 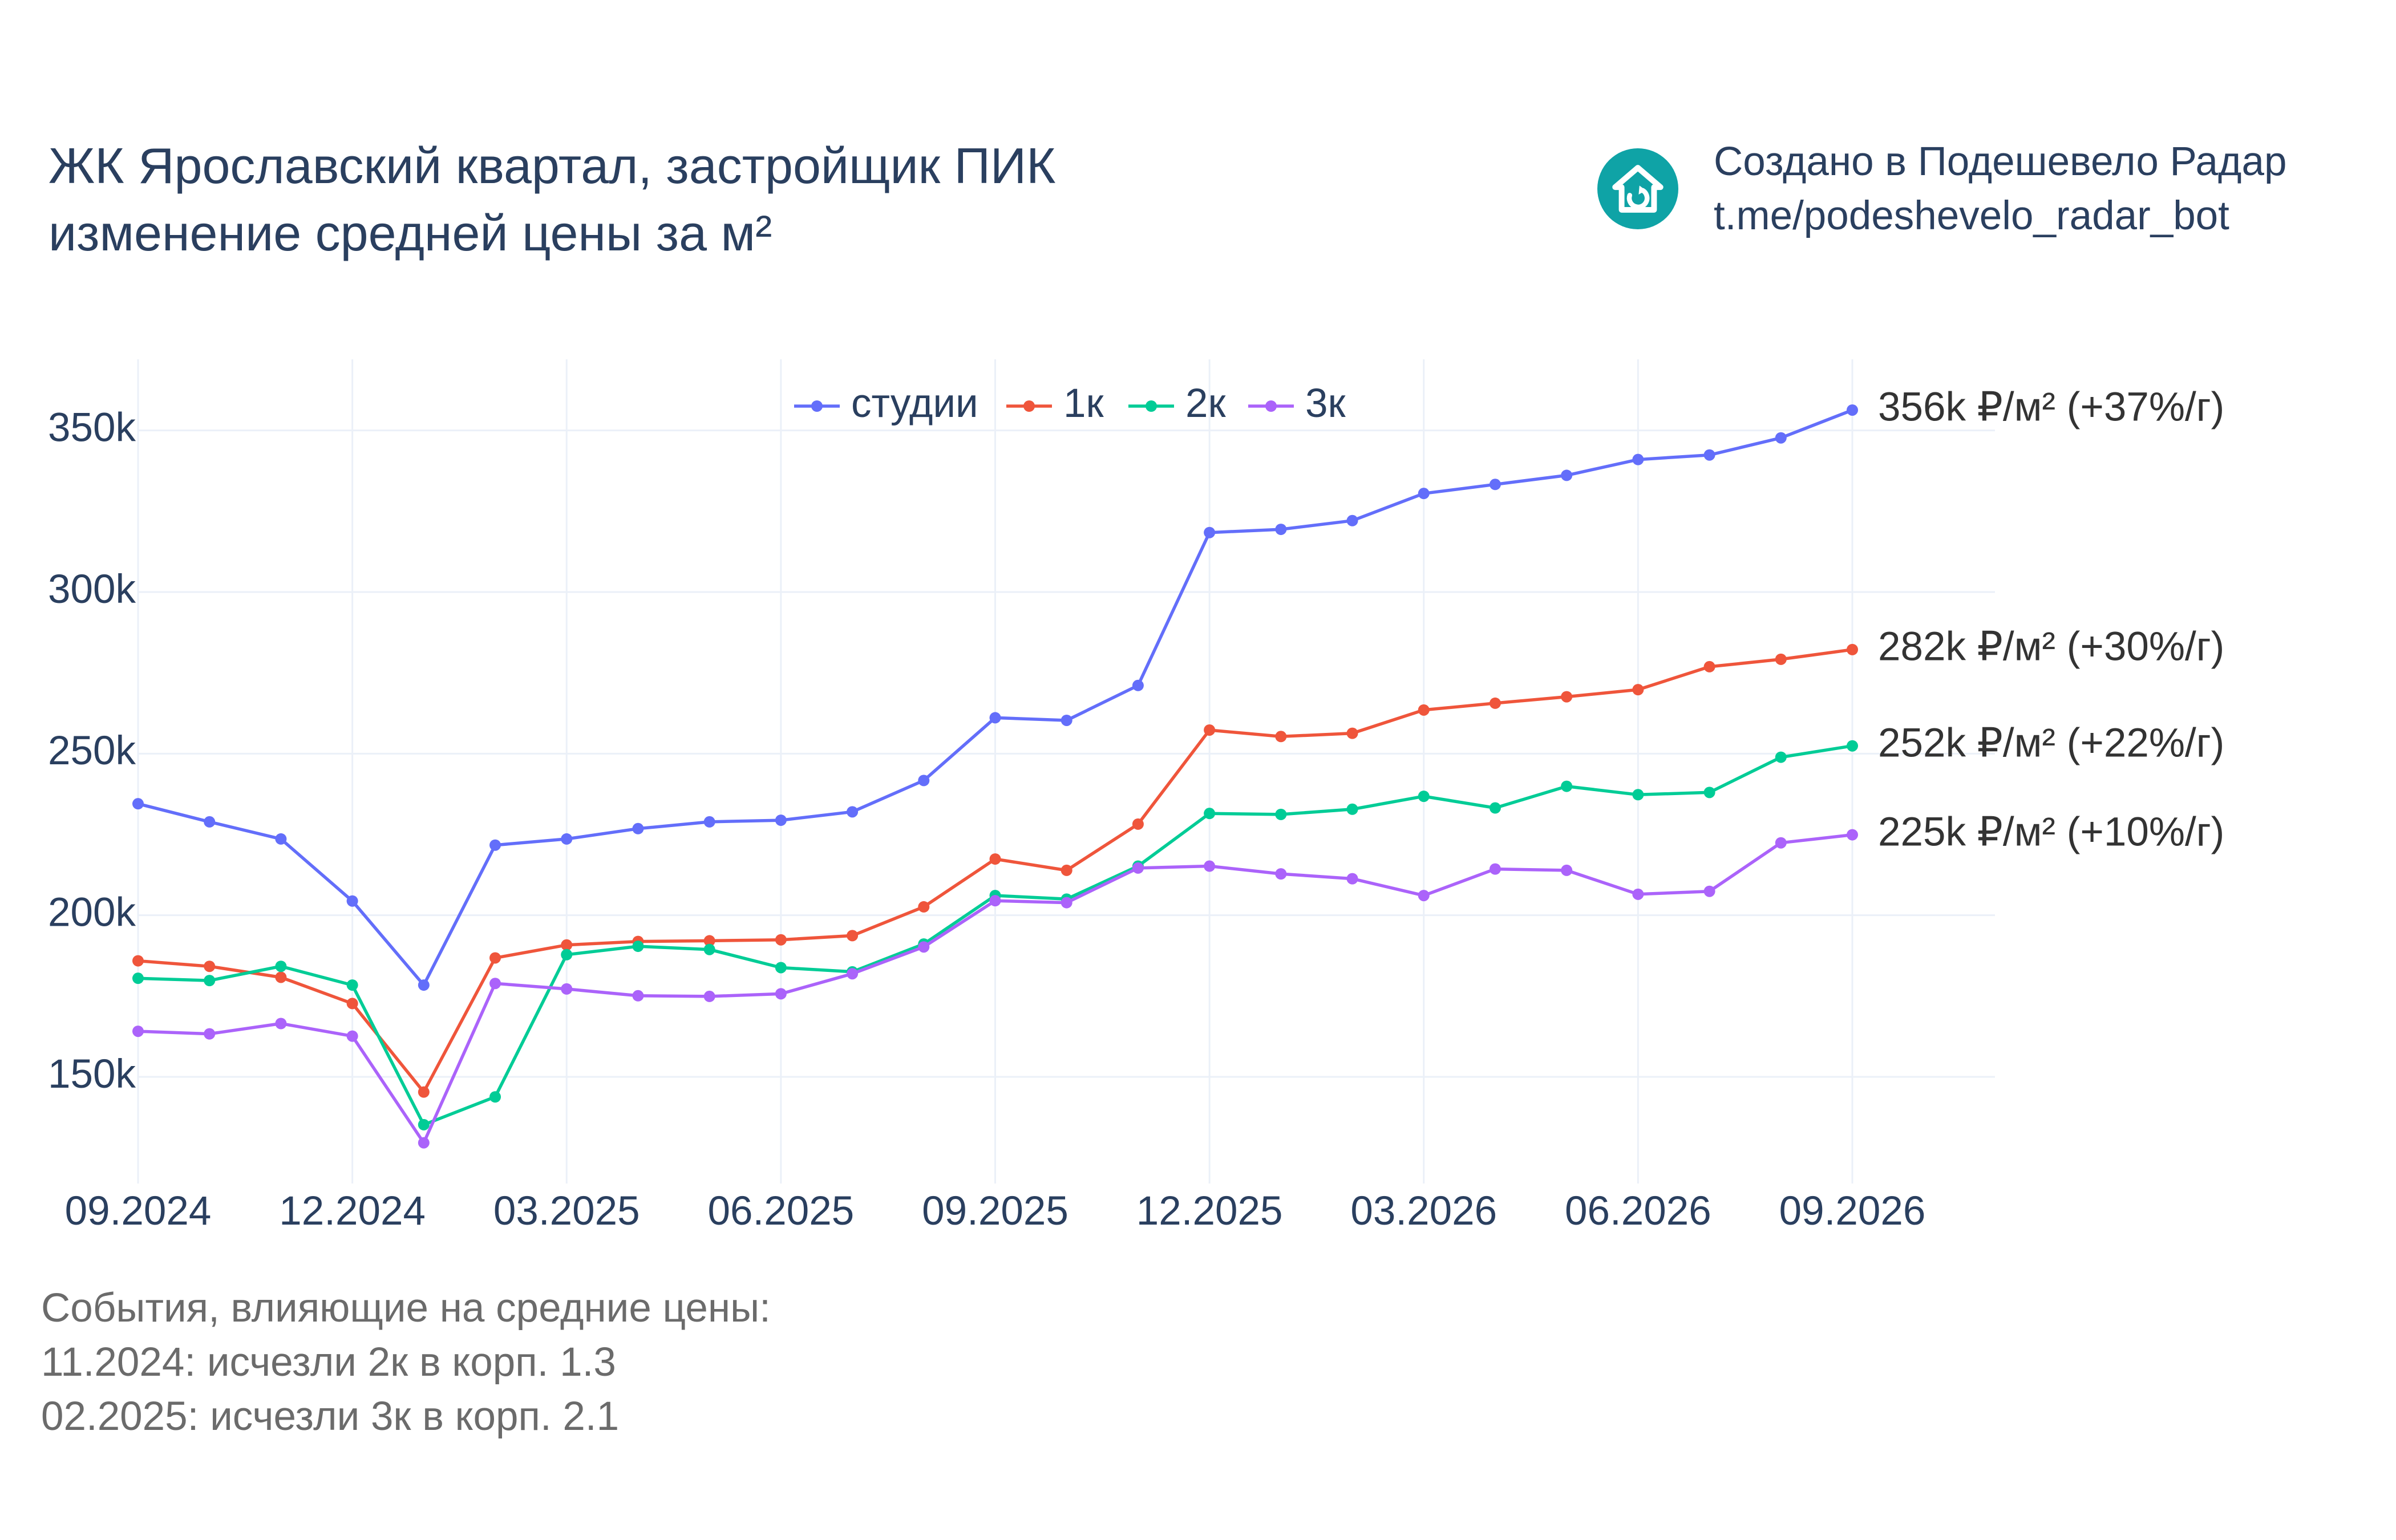 What do you see at coordinates (1971, 216) in the screenshot?
I see `brand-link: t.me/podeshevelo_radar_bot` at bounding box center [1971, 216].